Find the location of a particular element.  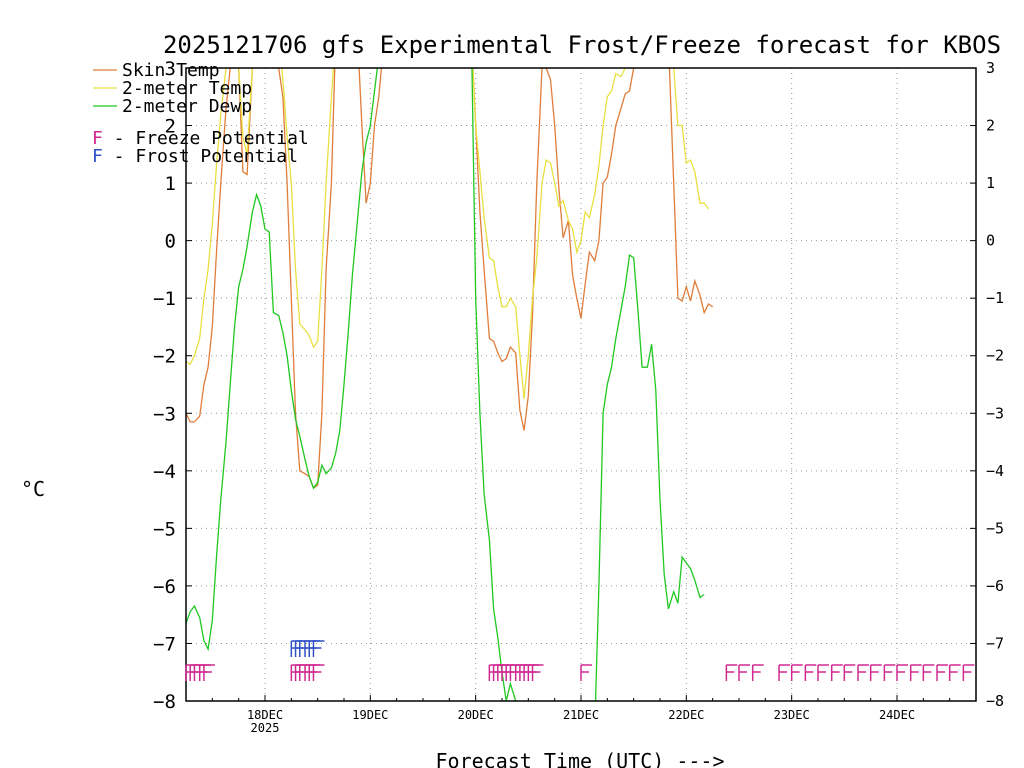

y-tick-label-left: −4 is located at coordinates (164, 472).